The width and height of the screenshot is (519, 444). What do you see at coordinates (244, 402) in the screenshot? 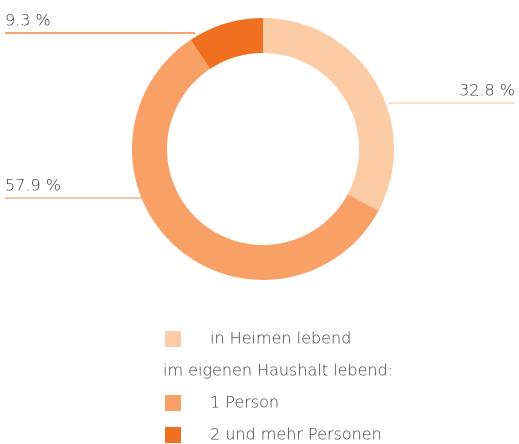
I see `legend-label: 1 Person` at bounding box center [244, 402].